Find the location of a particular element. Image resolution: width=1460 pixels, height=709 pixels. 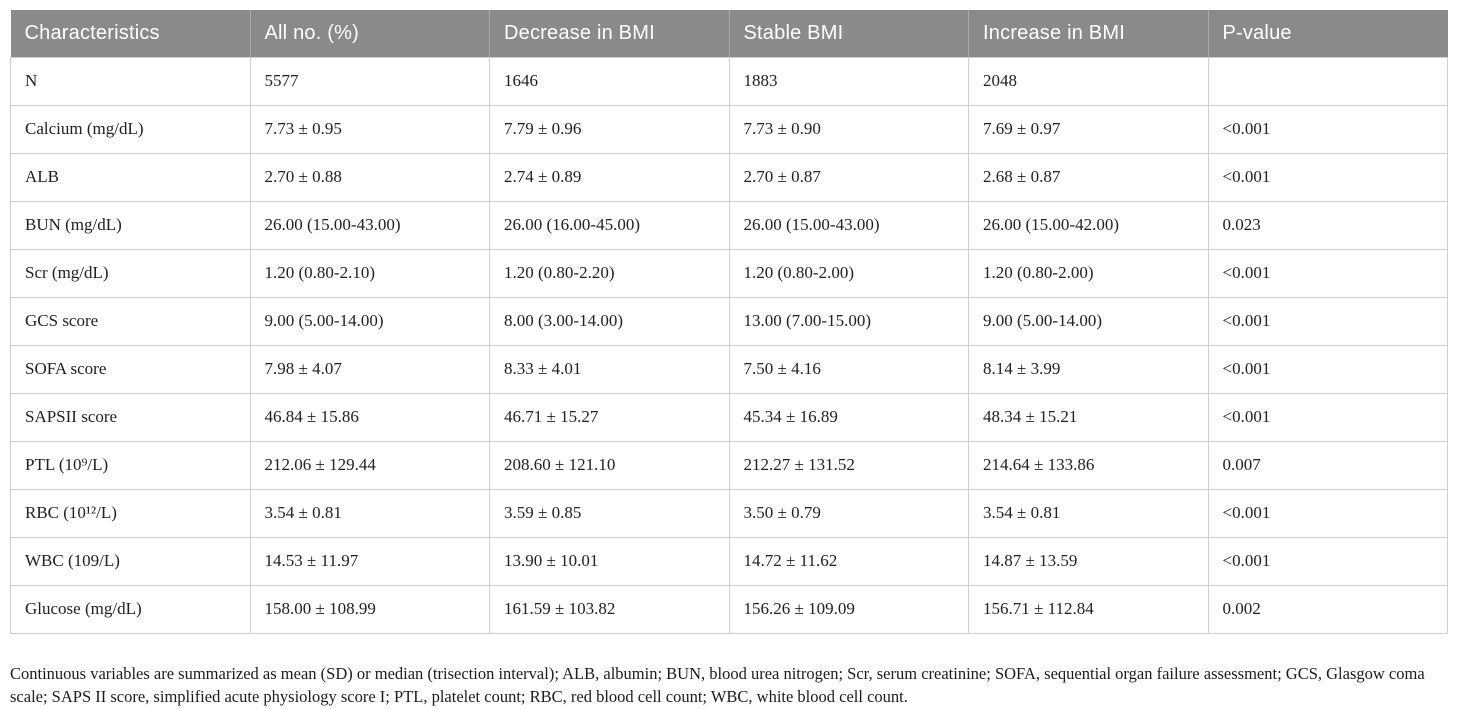

row-cell: 8.14 ± 3.99 is located at coordinates (1089, 369).